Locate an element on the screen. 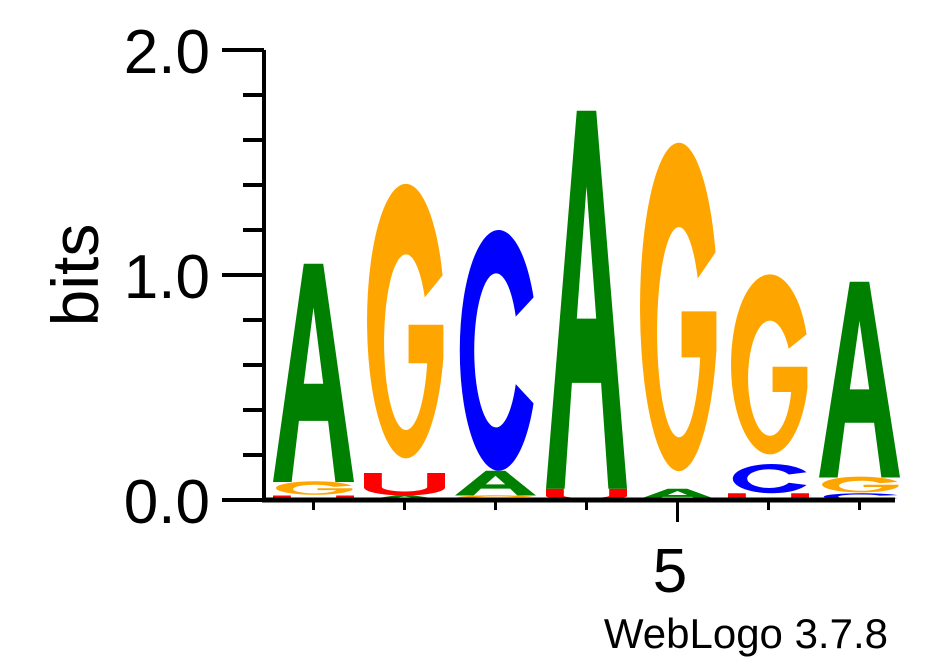  logo-letter-g-pos6 is located at coordinates (769, 364).